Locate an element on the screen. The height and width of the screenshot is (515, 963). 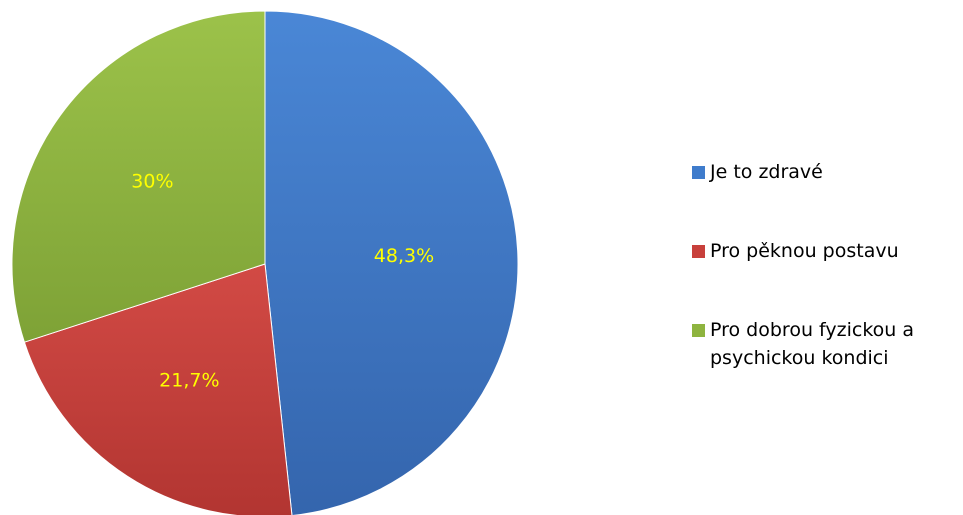
legend-swatch-red is located at coordinates (698, 251).